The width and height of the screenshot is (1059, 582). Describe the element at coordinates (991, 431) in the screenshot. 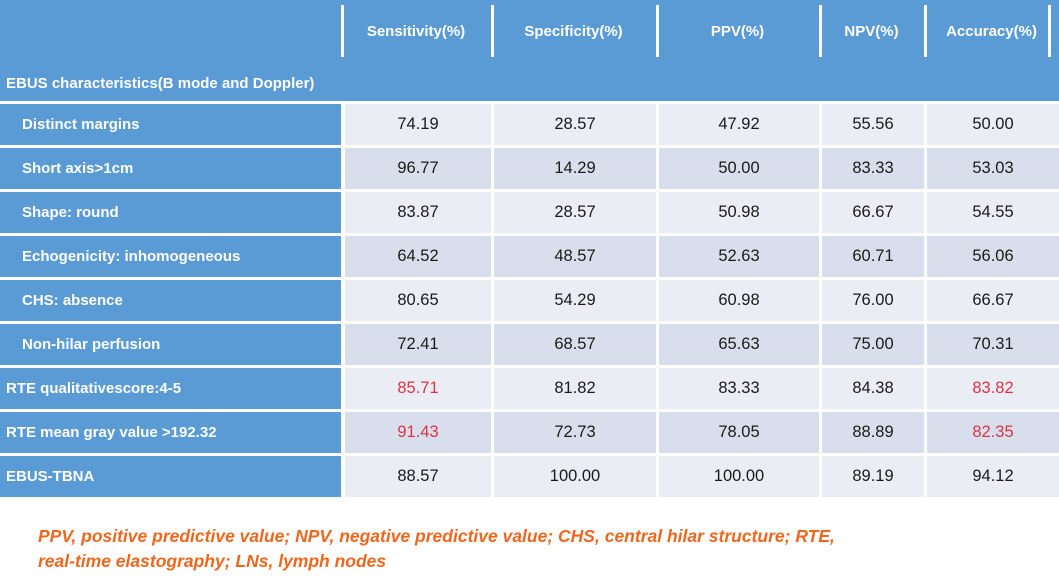

I see `value-cell: 82.35` at that location.